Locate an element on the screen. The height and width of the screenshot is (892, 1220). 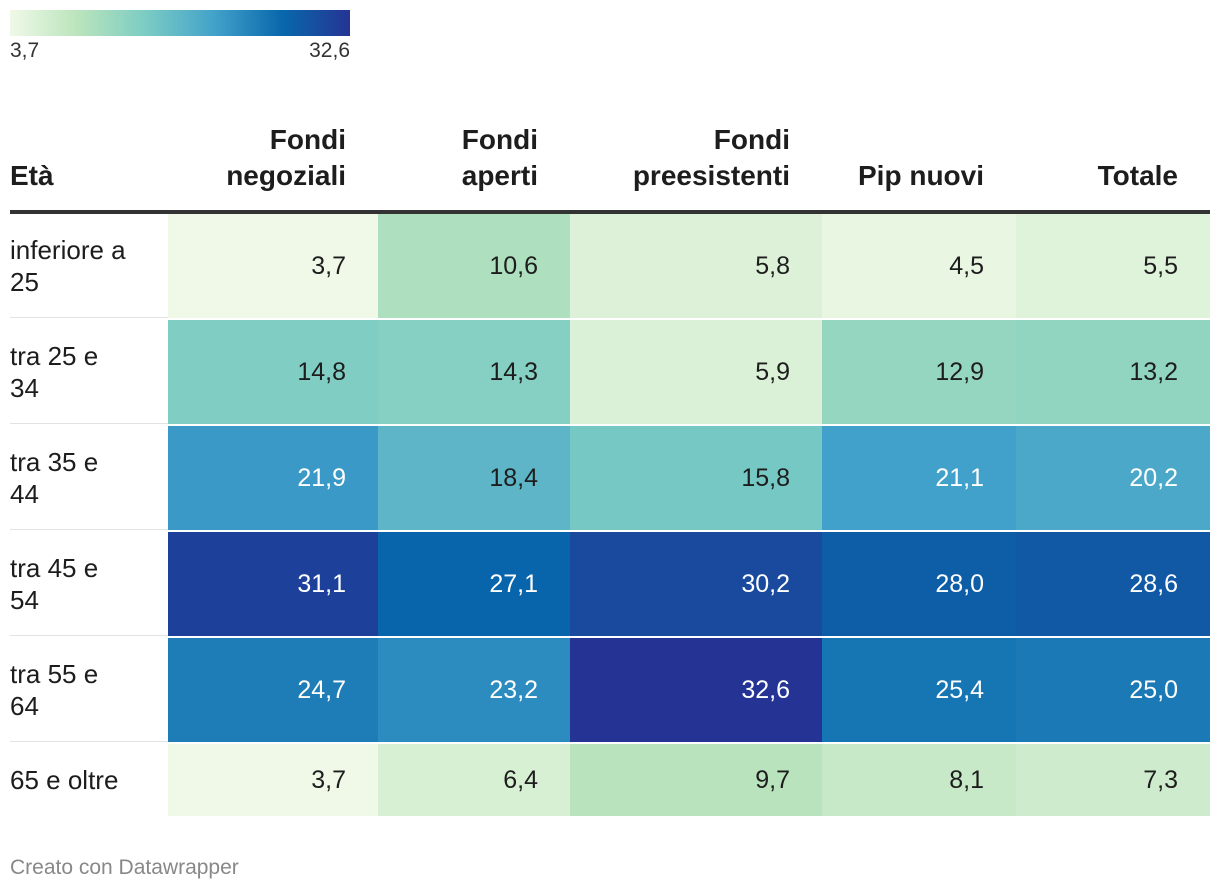
table-row: tra 45 e 54 31,1 27,1 30,2 28,0 28,6 is located at coordinates (610, 584).